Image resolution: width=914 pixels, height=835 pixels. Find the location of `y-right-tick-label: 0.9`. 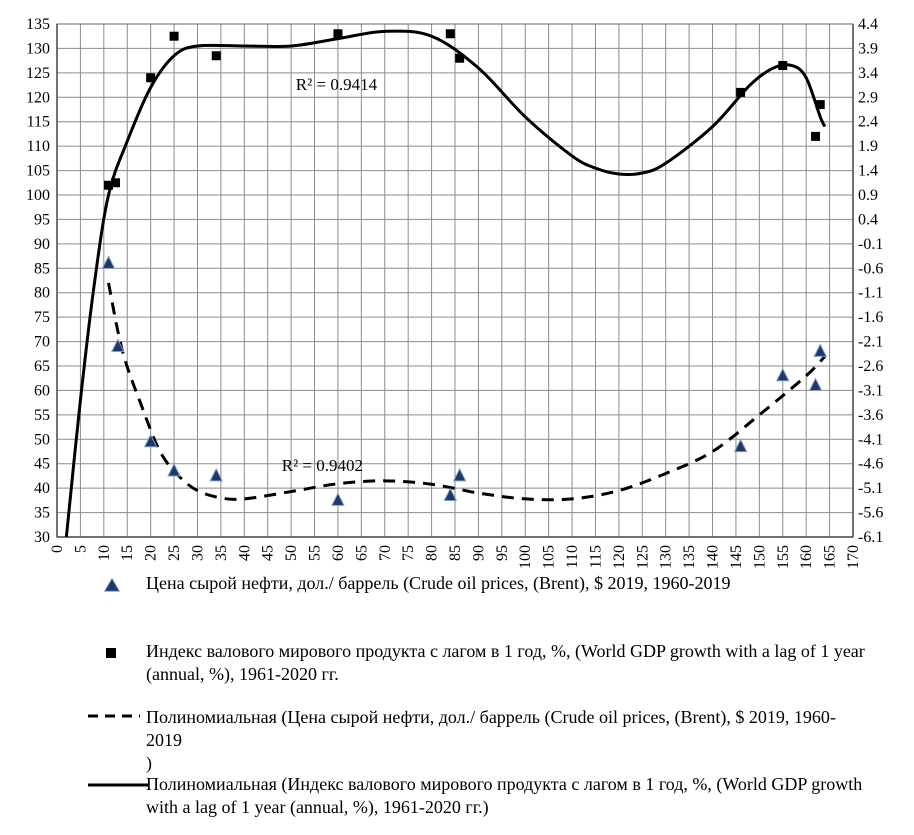

y-right-tick-label: 0.9 is located at coordinates (868, 195).